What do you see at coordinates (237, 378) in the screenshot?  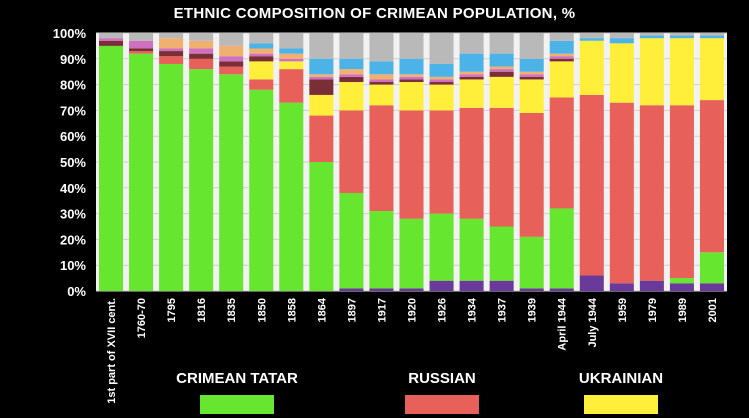 I see `legend-label-crimean-tatar: CRIMEAN TATAR` at bounding box center [237, 378].